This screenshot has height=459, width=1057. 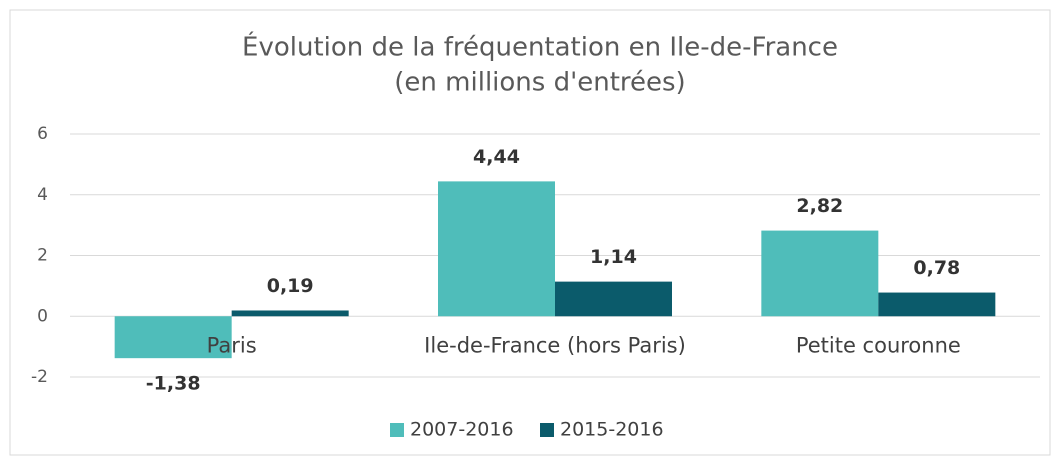 I want to click on y-tick-label: 6, so click(x=42, y=134).